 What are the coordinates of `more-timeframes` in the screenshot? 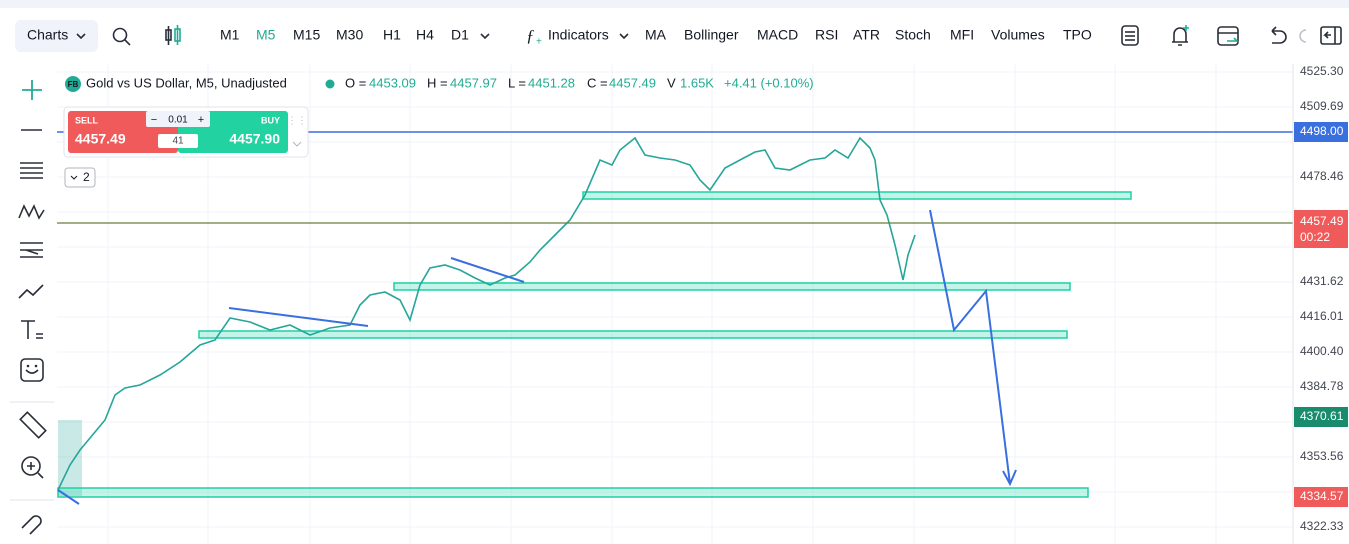 It's located at (485, 36).